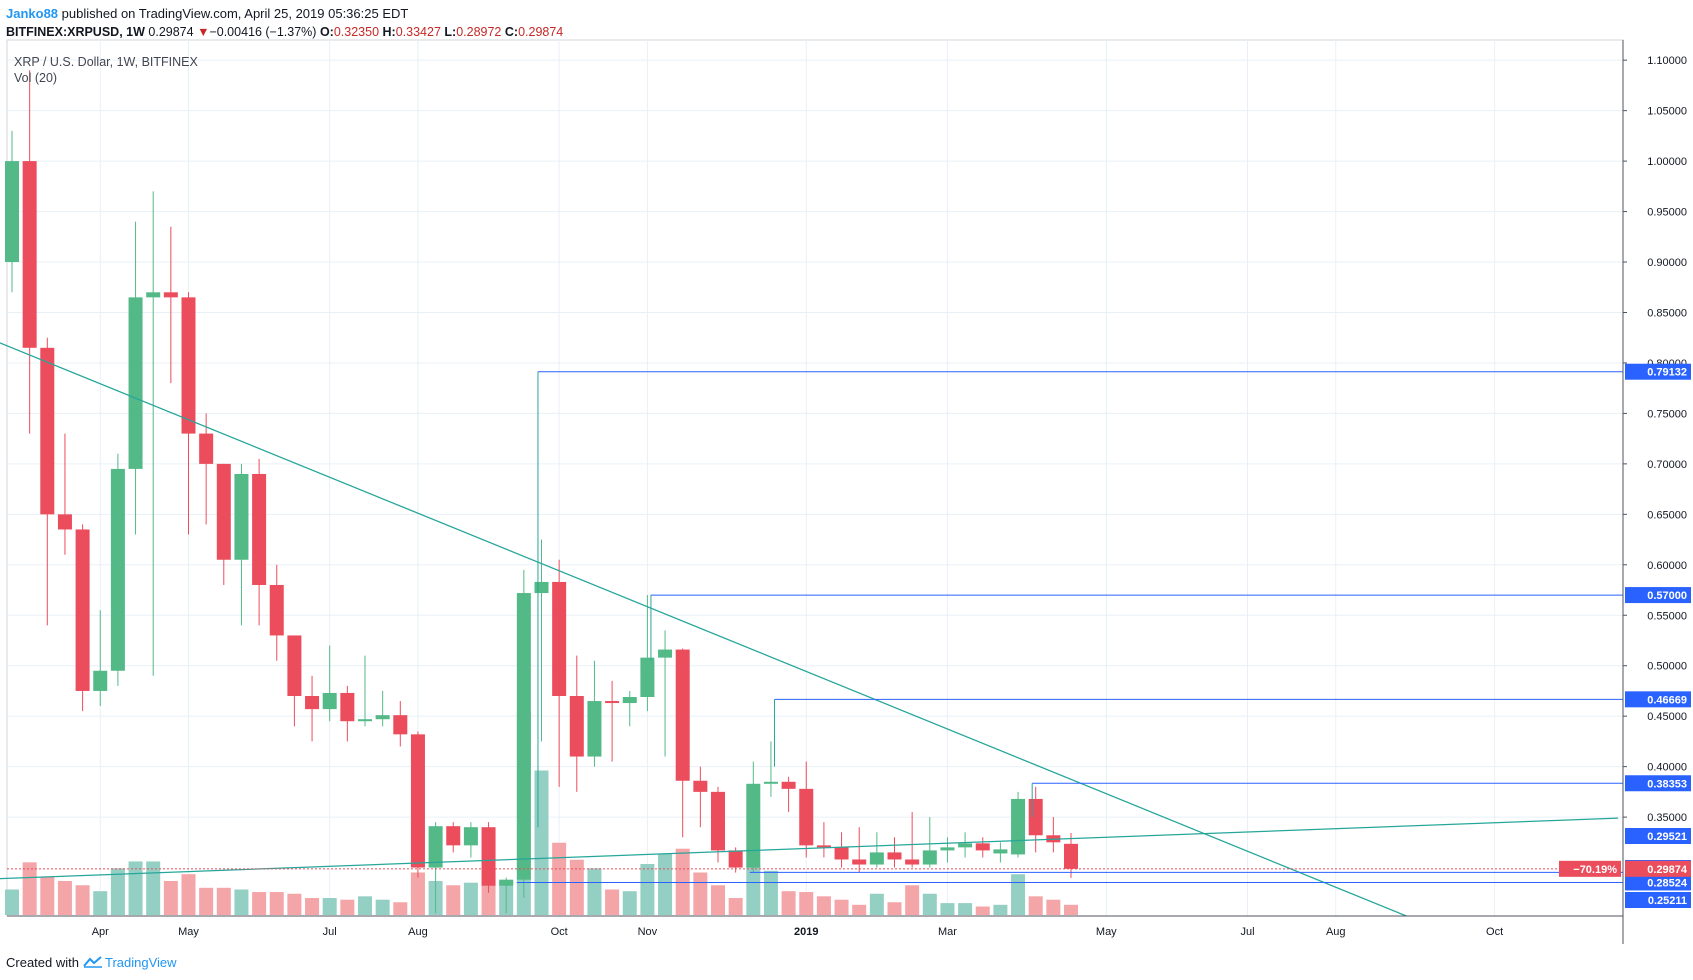 The width and height of the screenshot is (1693, 980). What do you see at coordinates (1667, 414) in the screenshot?
I see `y-tick-label: 0.75000` at bounding box center [1667, 414].